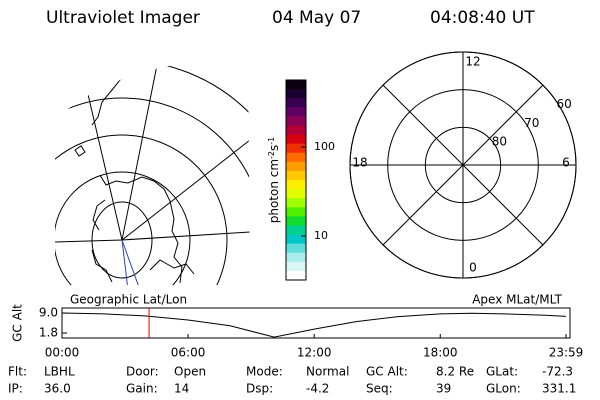 The width and height of the screenshot is (600, 400). Describe the element at coordinates (440, 353) in the screenshot. I see `x-tick-label: 18:00` at that location.